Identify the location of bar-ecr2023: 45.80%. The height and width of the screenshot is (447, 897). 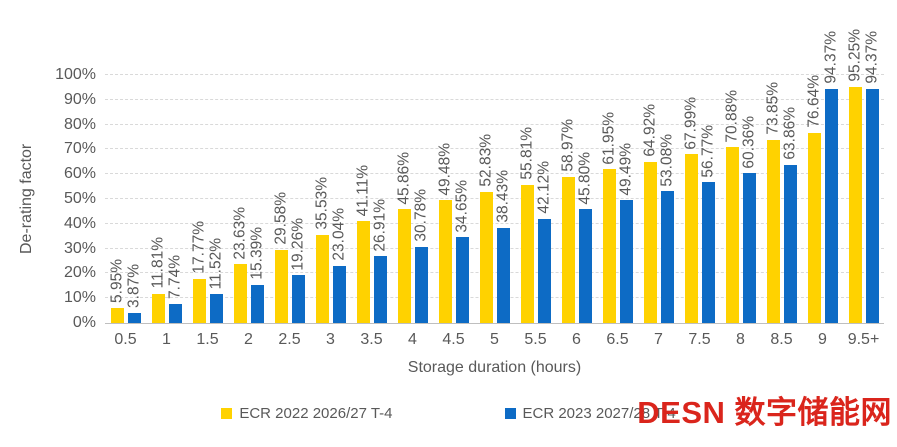
(584, 237).